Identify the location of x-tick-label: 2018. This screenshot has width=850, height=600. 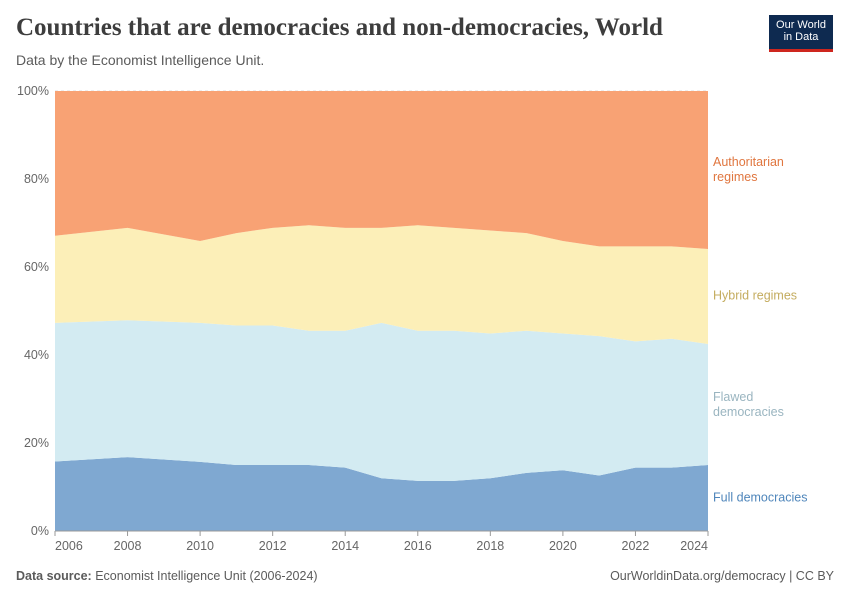
(490, 546).